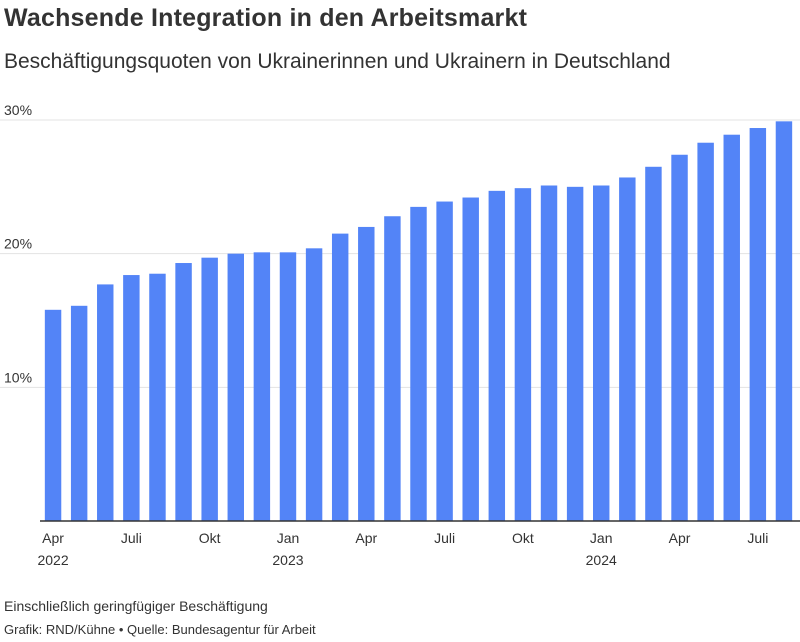 The image size is (800, 642). Describe the element at coordinates (601, 560) in the screenshot. I see `x-tick-year-label: 2024` at that location.